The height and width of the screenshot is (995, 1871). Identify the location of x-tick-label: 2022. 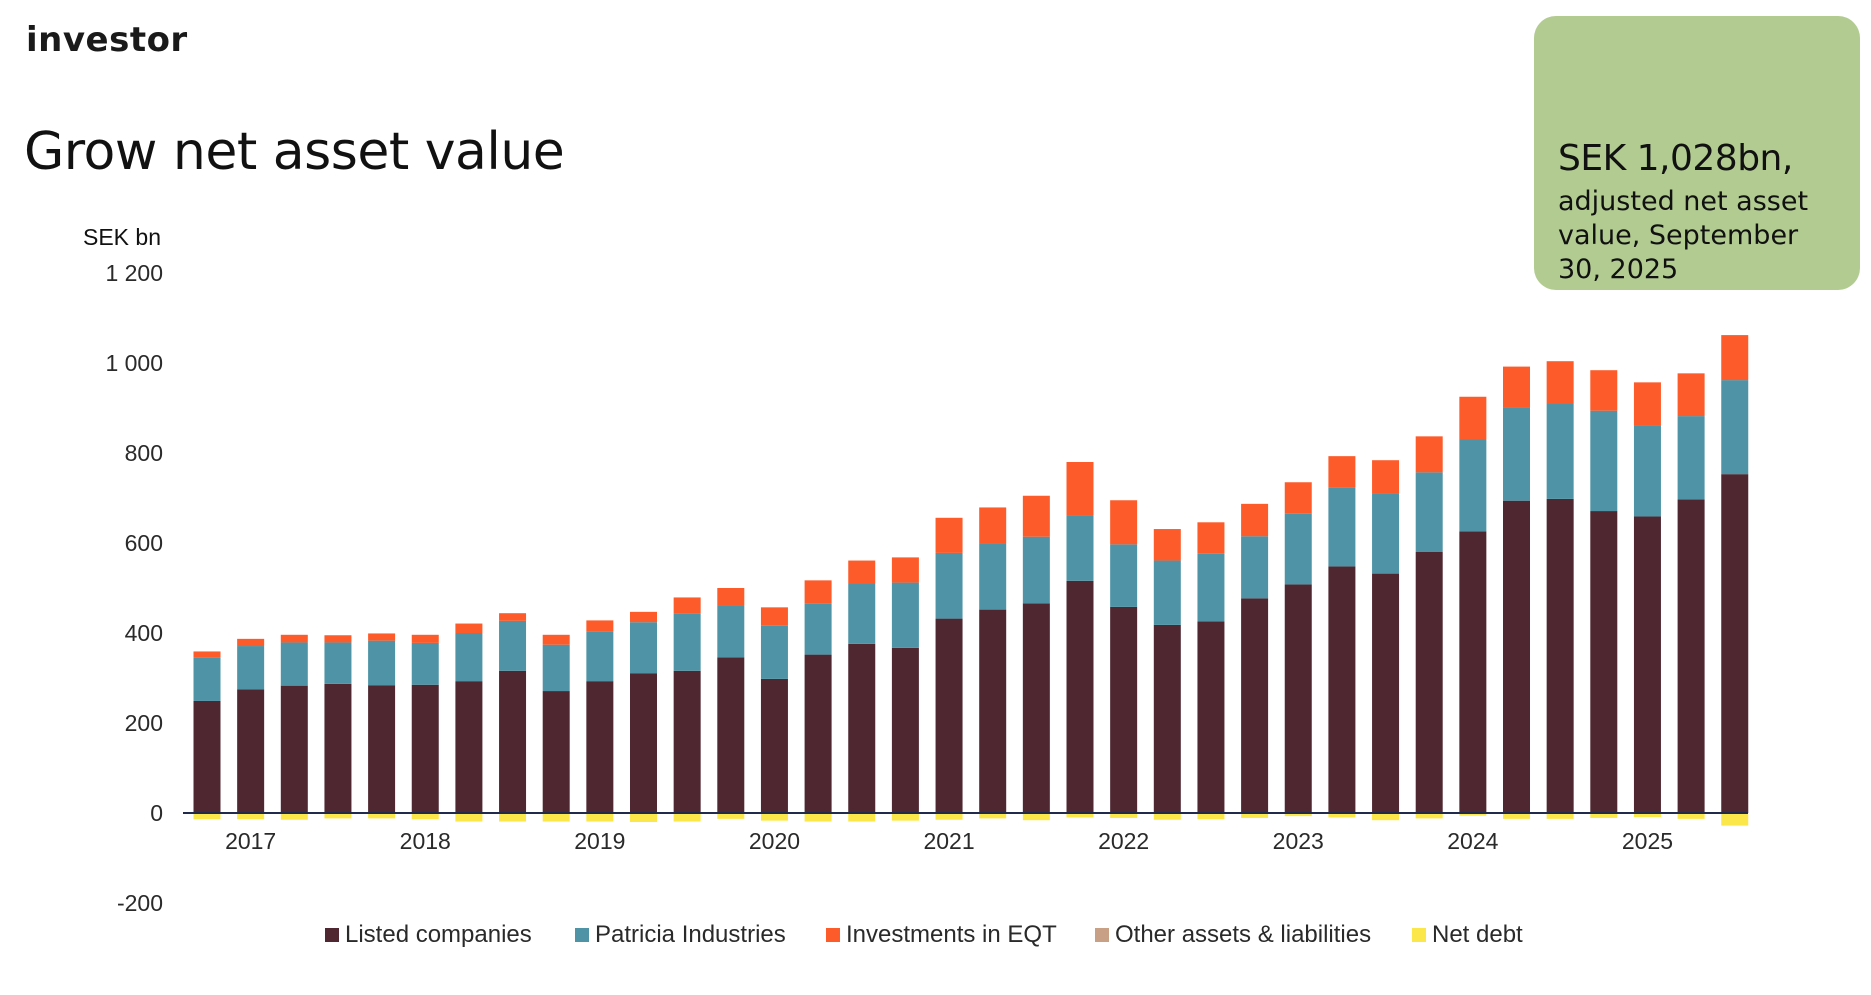
(1123, 841).